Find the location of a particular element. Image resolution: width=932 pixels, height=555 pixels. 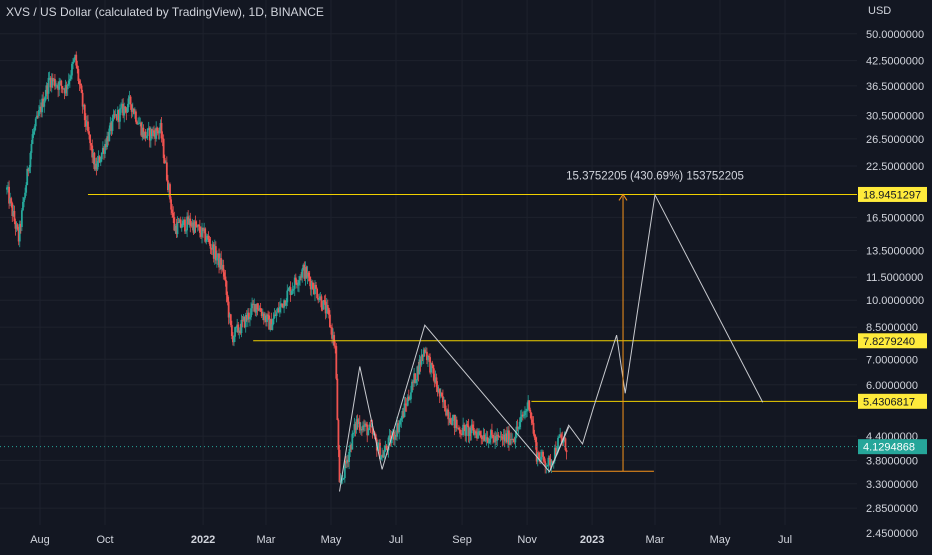

x-tick-label: Jul is located at coordinates (396, 540).